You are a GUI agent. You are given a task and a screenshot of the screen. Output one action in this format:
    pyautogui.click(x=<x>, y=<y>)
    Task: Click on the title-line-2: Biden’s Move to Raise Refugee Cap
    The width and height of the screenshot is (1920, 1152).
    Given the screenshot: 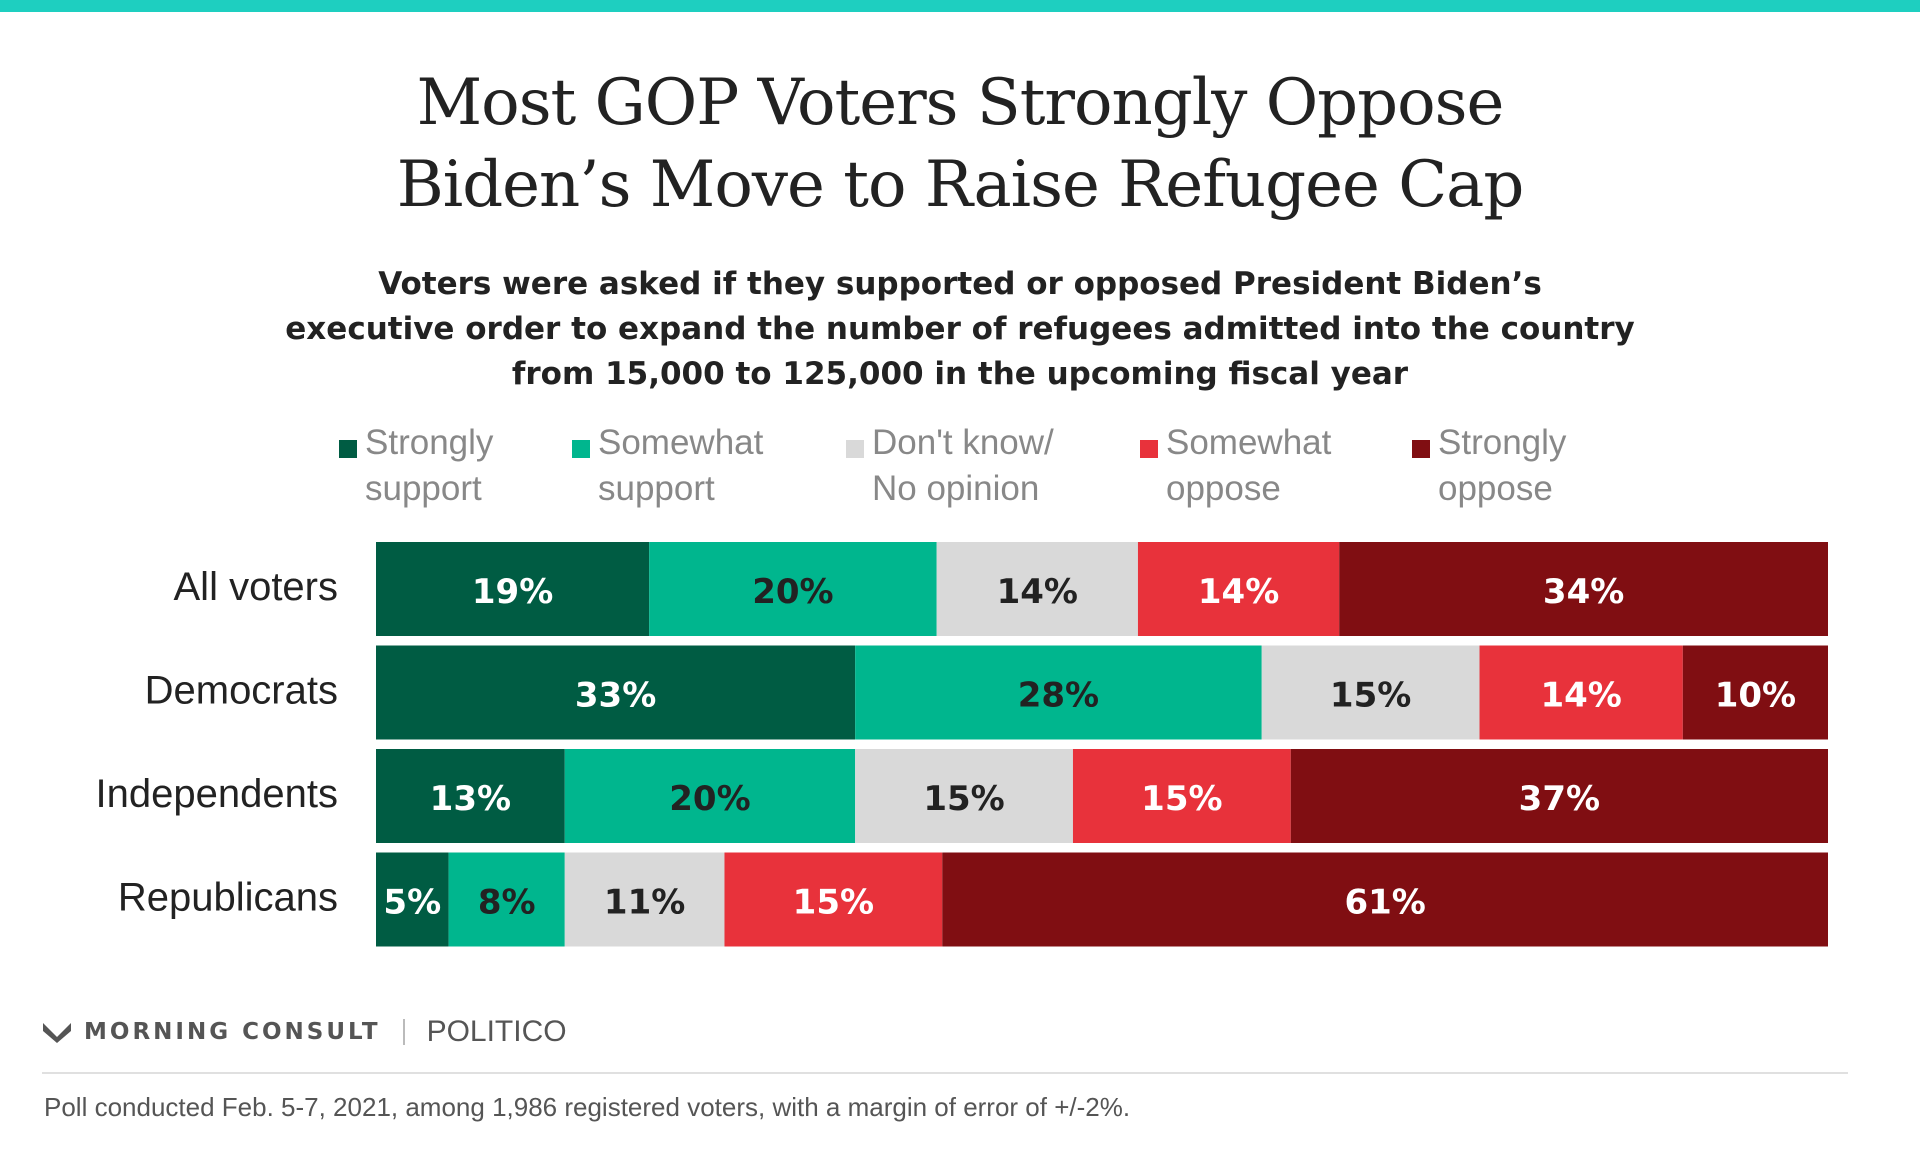 What is the action you would take?
    pyautogui.click(x=960, y=185)
    